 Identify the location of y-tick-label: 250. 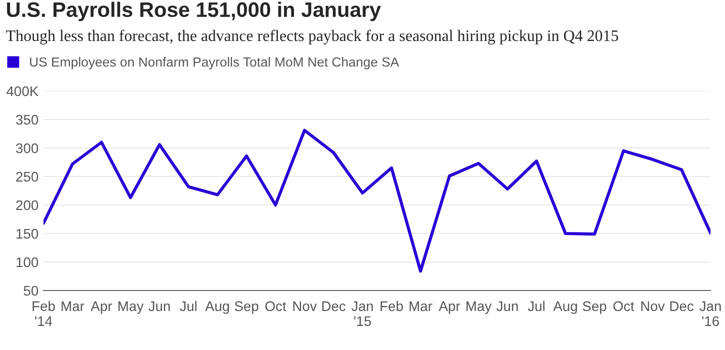
(27, 177).